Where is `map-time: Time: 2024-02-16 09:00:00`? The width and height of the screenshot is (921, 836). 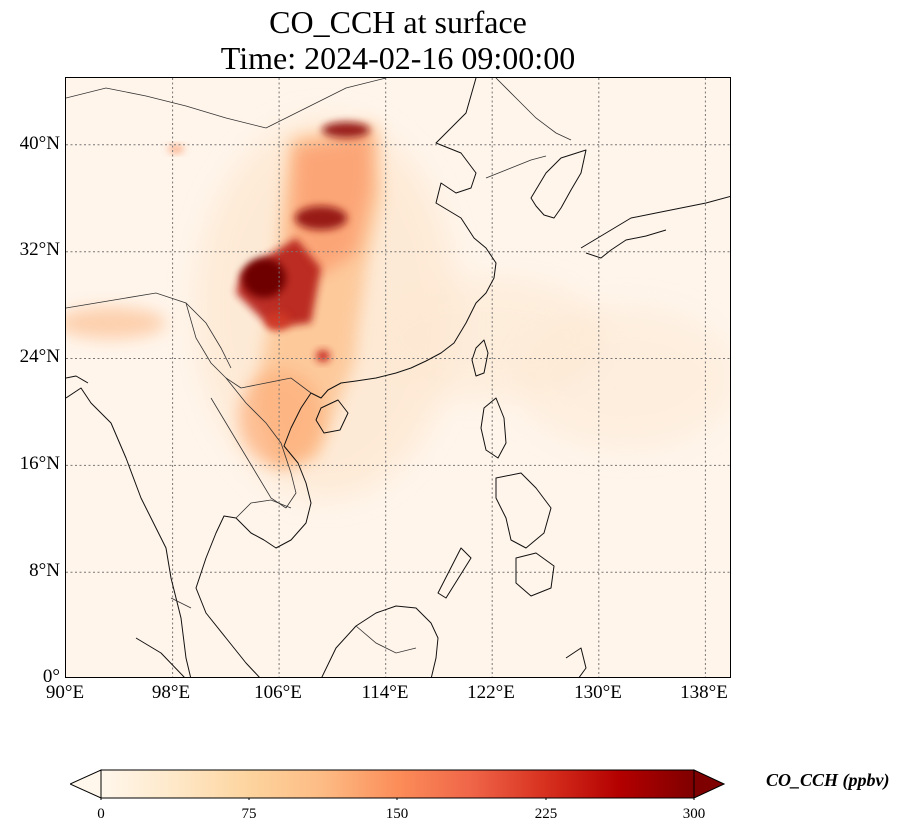 map-time: Time: 2024-02-16 09:00:00 is located at coordinates (398, 58).